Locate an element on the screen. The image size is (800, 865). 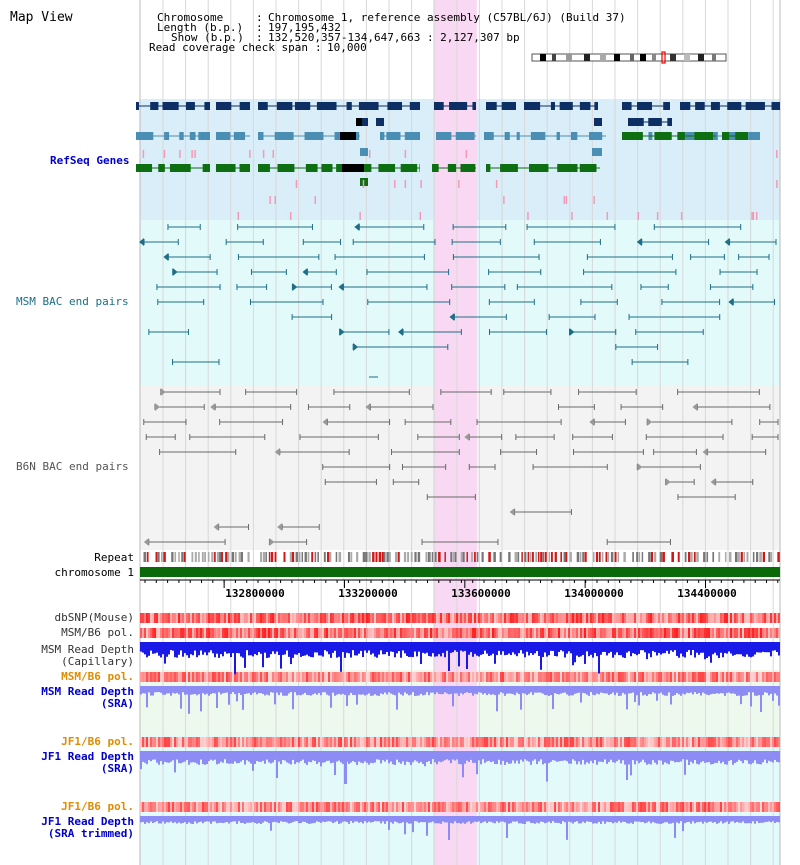
track-label-jf1-b6-pol: JF1/B6 pol. is located at coordinates (97, 741).